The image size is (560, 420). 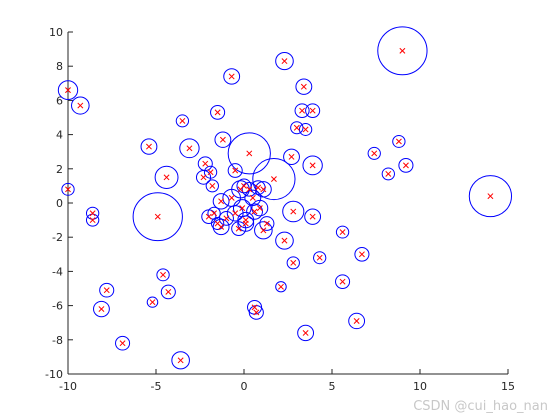 What do you see at coordinates (156, 386) in the screenshot?
I see `x-tick-label: -5` at bounding box center [156, 386].